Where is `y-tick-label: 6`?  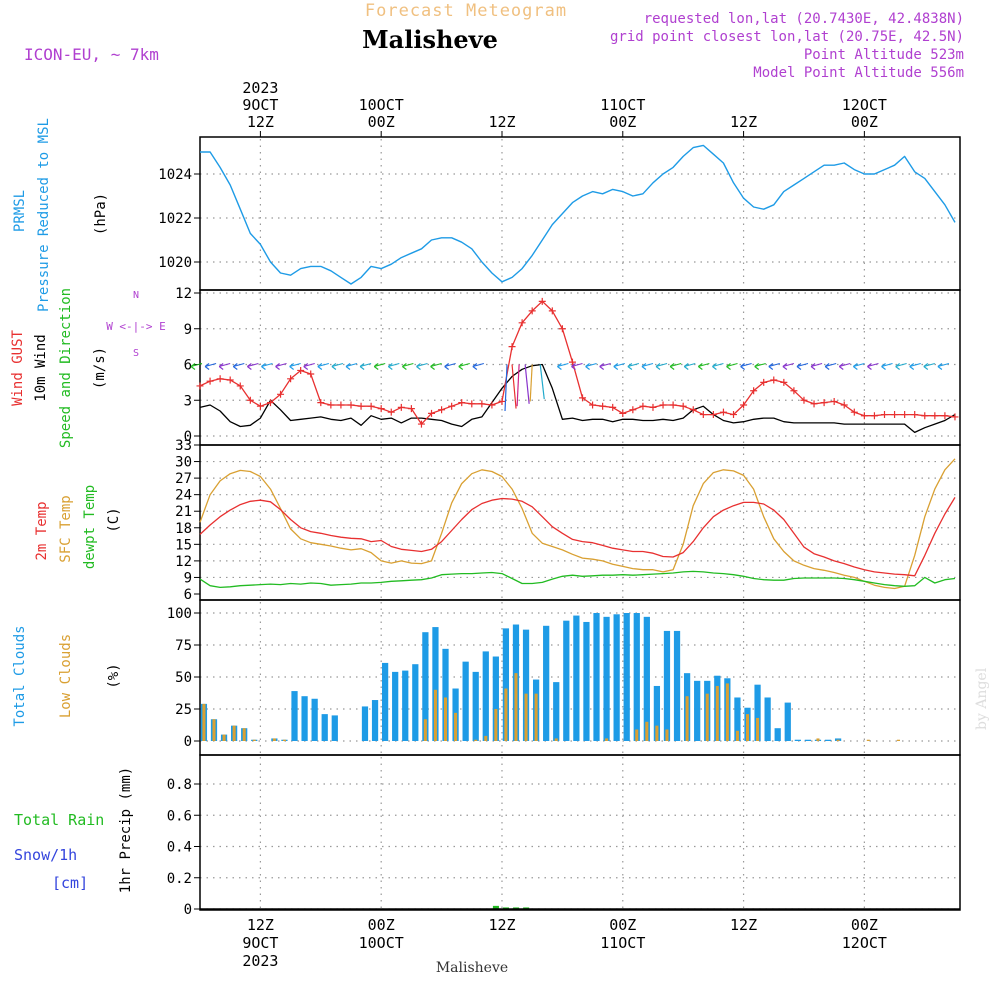
y-tick-label: 6 is located at coordinates (188, 595).